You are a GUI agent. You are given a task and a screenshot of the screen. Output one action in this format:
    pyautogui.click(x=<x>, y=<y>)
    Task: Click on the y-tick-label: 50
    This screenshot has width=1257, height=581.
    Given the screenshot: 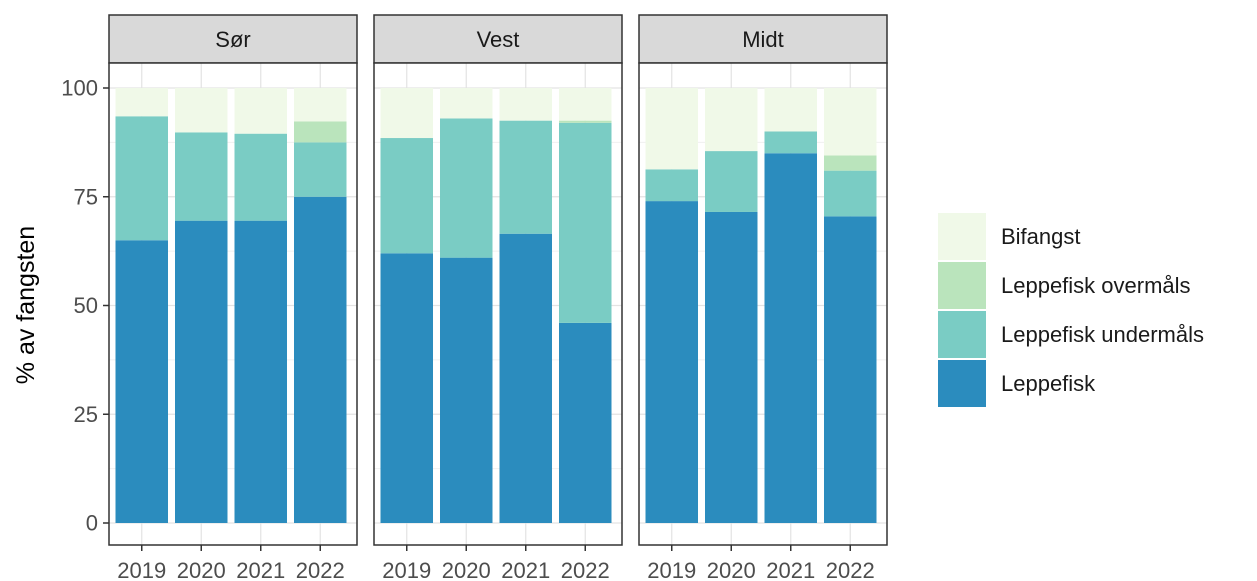 What is the action you would take?
    pyautogui.click(x=86, y=305)
    